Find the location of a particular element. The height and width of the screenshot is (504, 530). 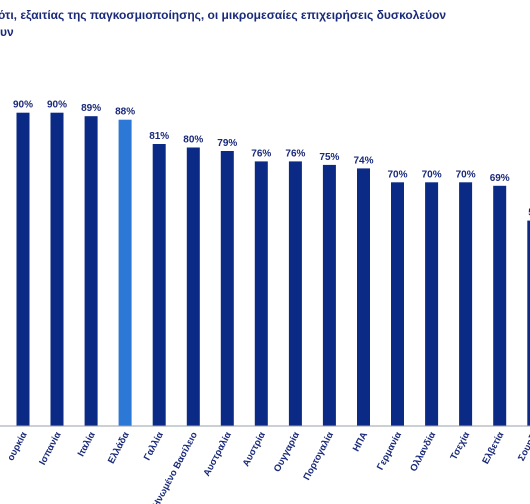

data-label-8: 76% is located at coordinates (295, 153).